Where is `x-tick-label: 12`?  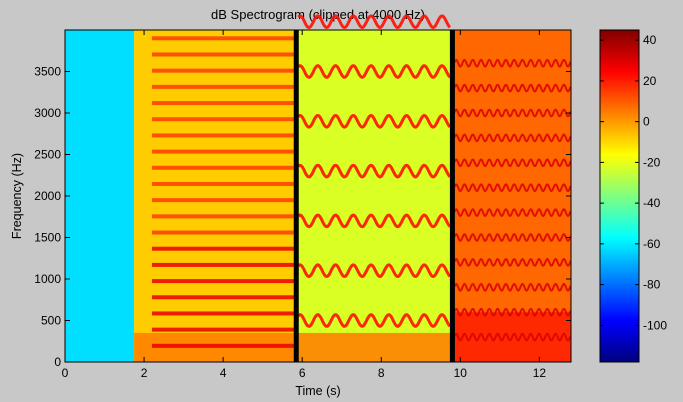
x-tick-label: 12 is located at coordinates (540, 373).